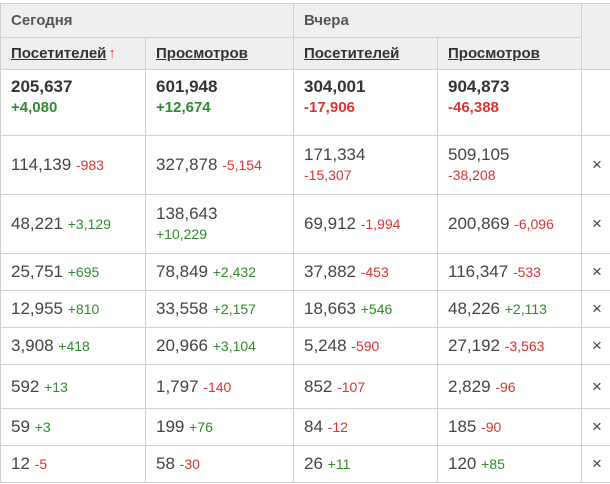 The width and height of the screenshot is (610, 484). I want to click on total-value: 205,637, so click(42, 86).